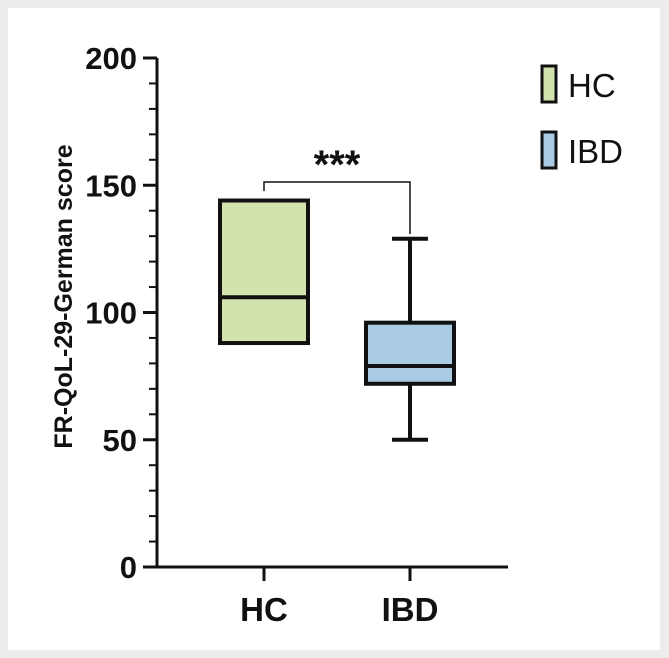 The height and width of the screenshot is (658, 669). I want to click on legend-swatch-ibd, so click(549, 150).